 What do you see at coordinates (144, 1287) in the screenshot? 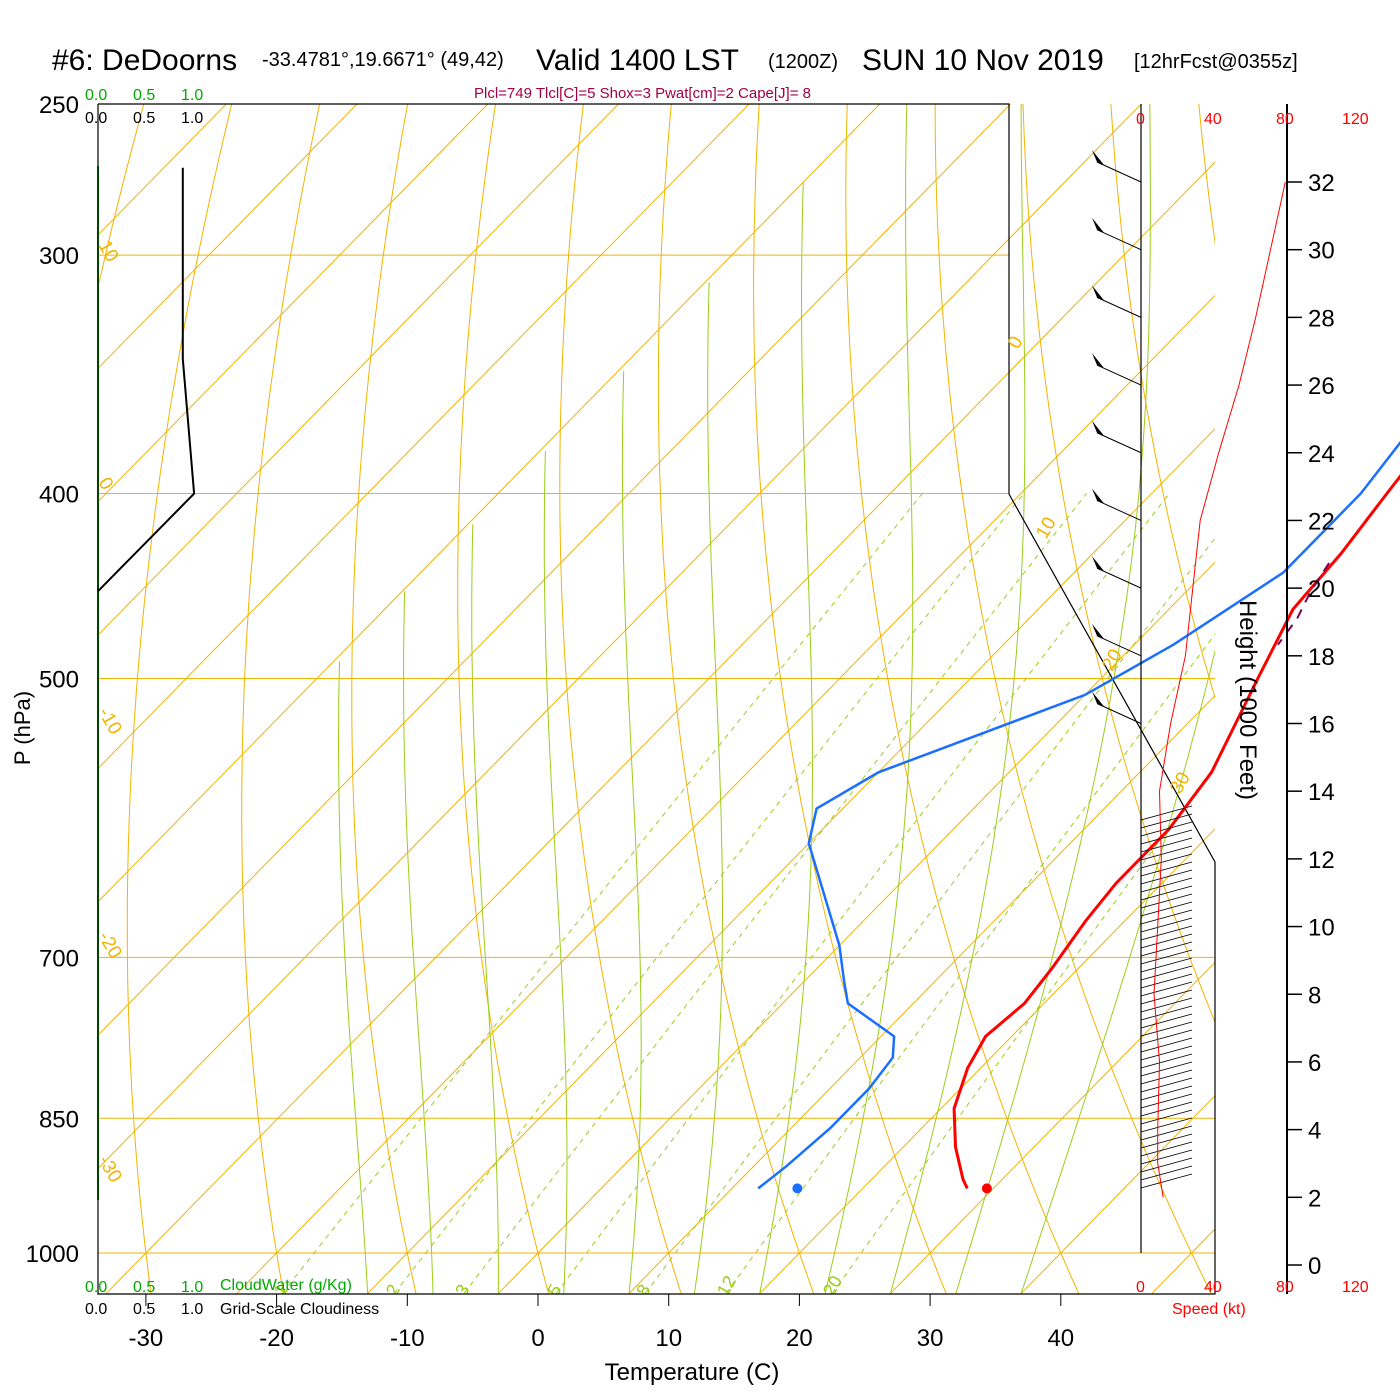
I see `cloud-bottom-green-1: 0.5` at bounding box center [144, 1287].